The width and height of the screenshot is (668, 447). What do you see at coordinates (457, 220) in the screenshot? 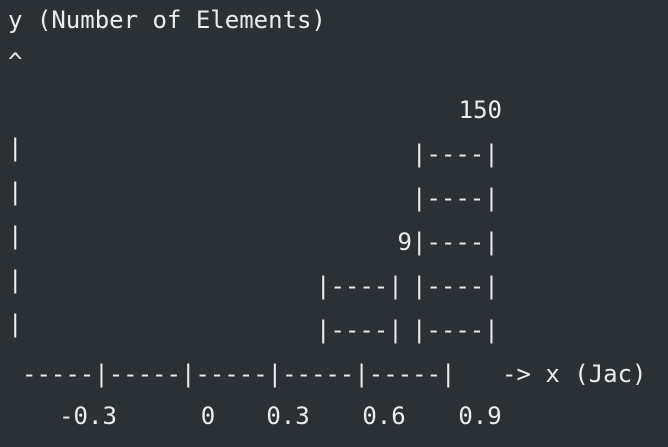
I see `bar: |----| |----| |----| |----| |----| 150` at bounding box center [457, 220].